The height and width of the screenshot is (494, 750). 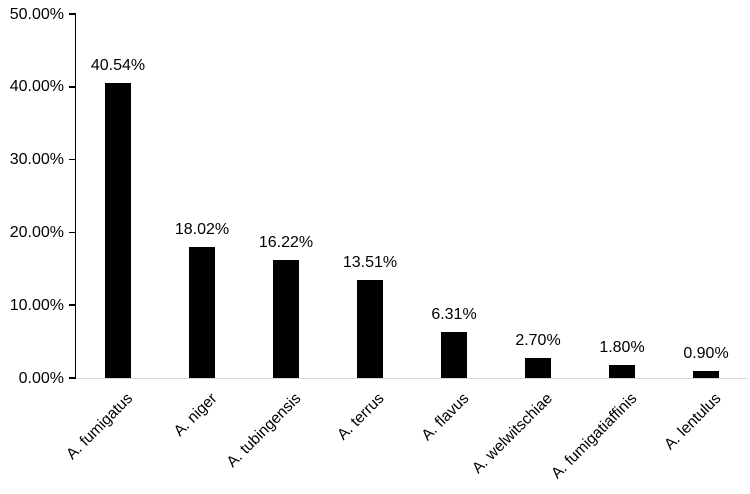 What do you see at coordinates (36, 14) in the screenshot?
I see `y-tick-label: 50.00%` at bounding box center [36, 14].